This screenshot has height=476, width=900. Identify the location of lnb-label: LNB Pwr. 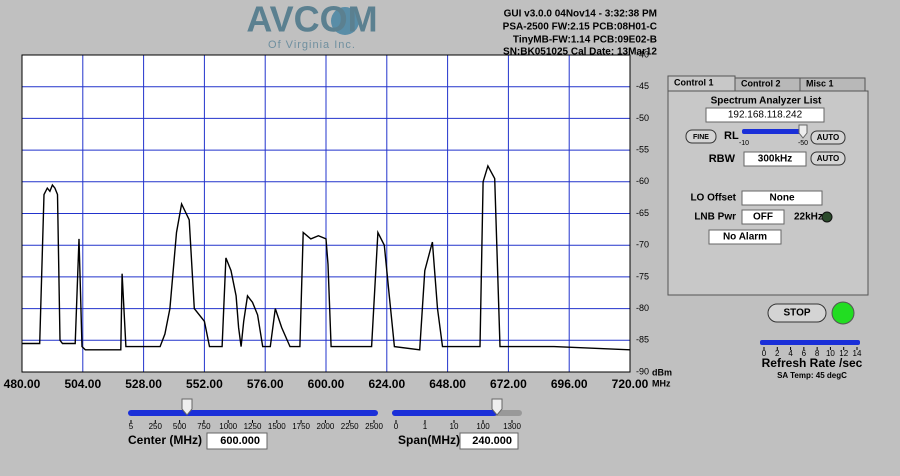
(715, 217).